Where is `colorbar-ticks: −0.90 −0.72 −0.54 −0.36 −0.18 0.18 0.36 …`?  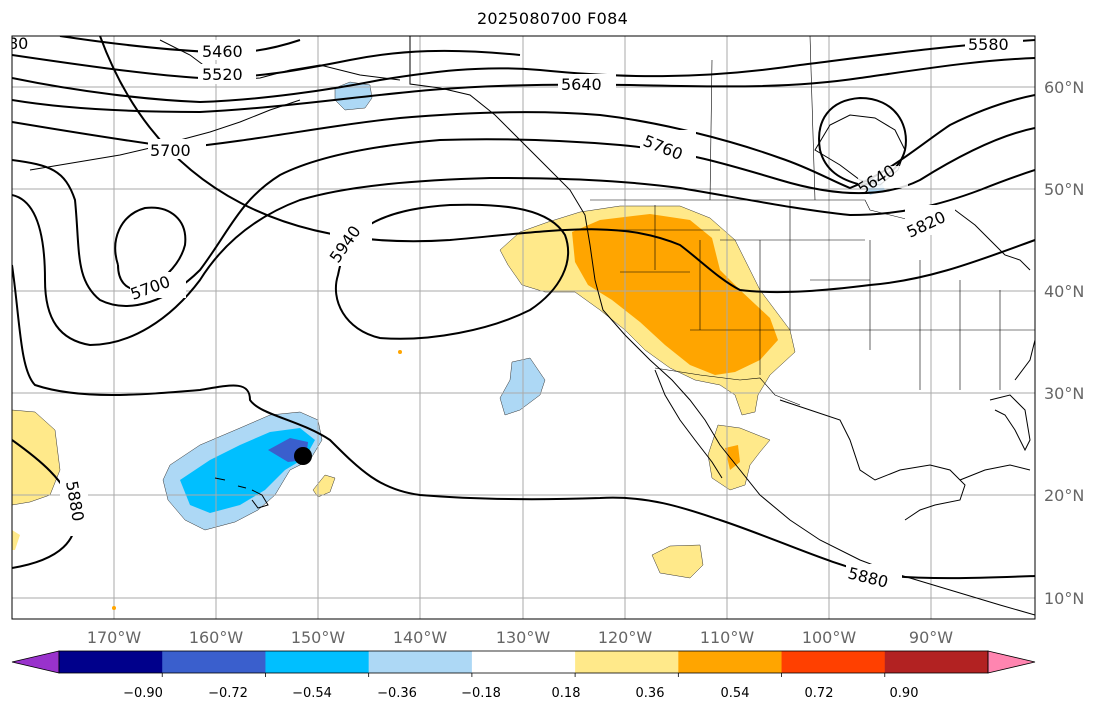 colorbar-ticks: −0.90 −0.72 −0.54 −0.36 −0.18 0.18 0.36 … is located at coordinates (520, 693).